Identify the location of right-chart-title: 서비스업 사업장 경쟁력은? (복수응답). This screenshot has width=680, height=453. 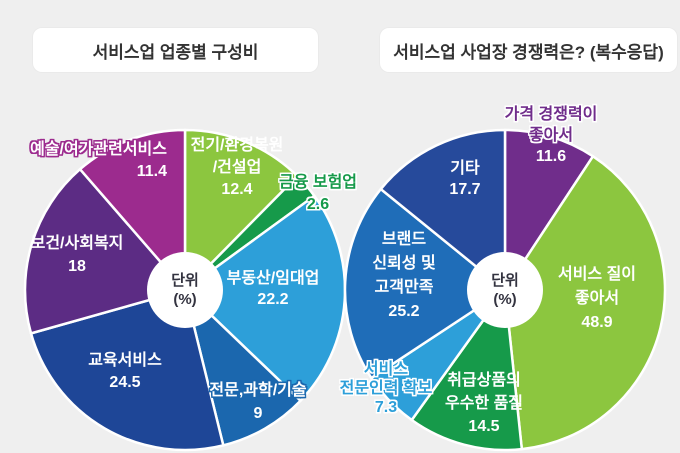
(528, 50).